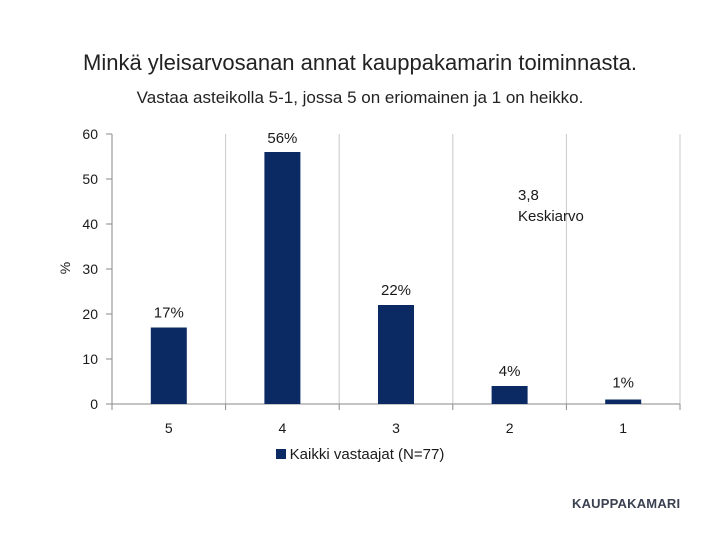 Image resolution: width=720 pixels, height=540 pixels. I want to click on legend-label: Kaikki vastaajat (N=77), so click(367, 454).